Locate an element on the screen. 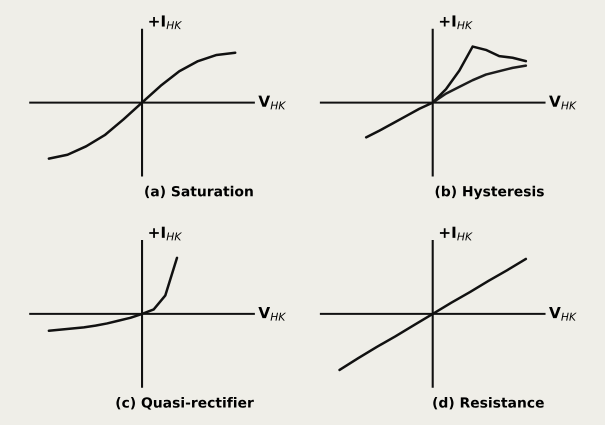 The height and width of the screenshot is (425, 605). text: (b) Hysteresis is located at coordinates (490, 193).